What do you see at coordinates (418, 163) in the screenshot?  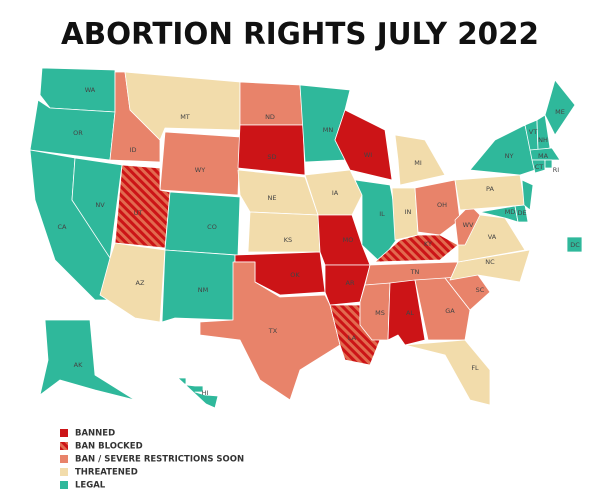 I see `state-label: MI` at bounding box center [418, 163].